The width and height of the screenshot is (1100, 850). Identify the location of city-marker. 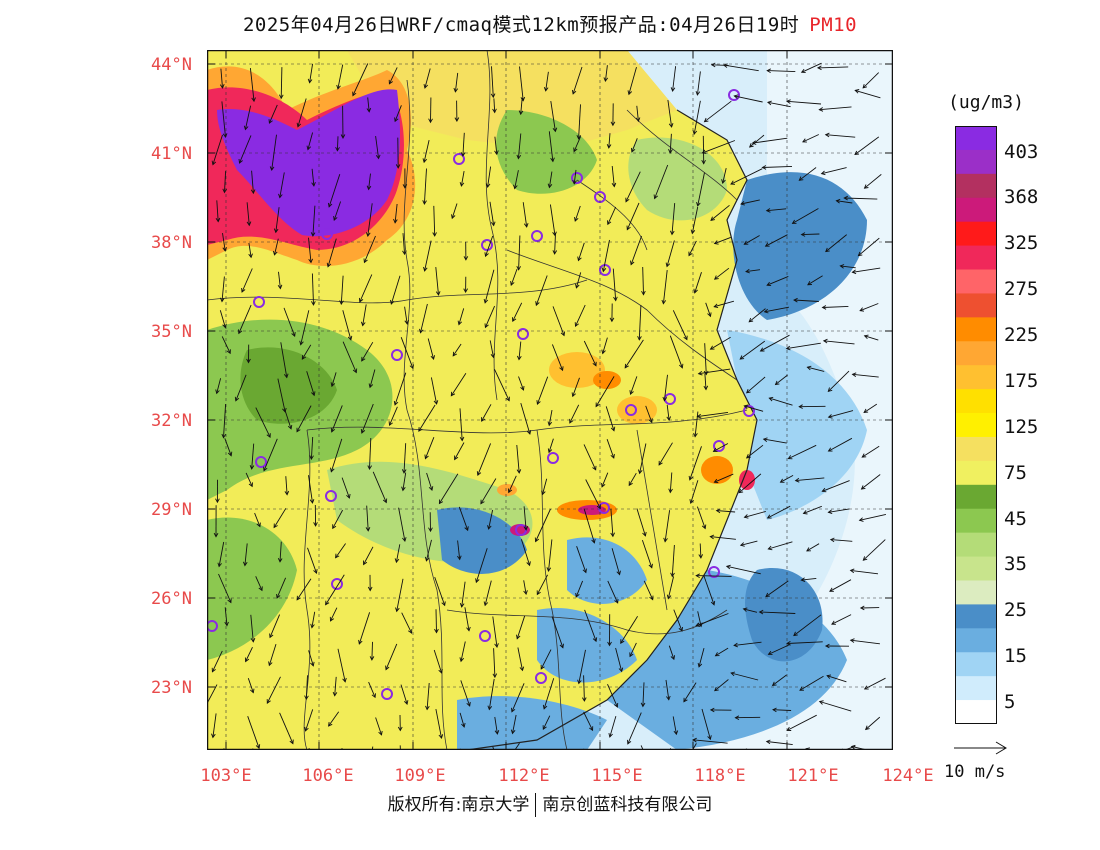
(337, 584).